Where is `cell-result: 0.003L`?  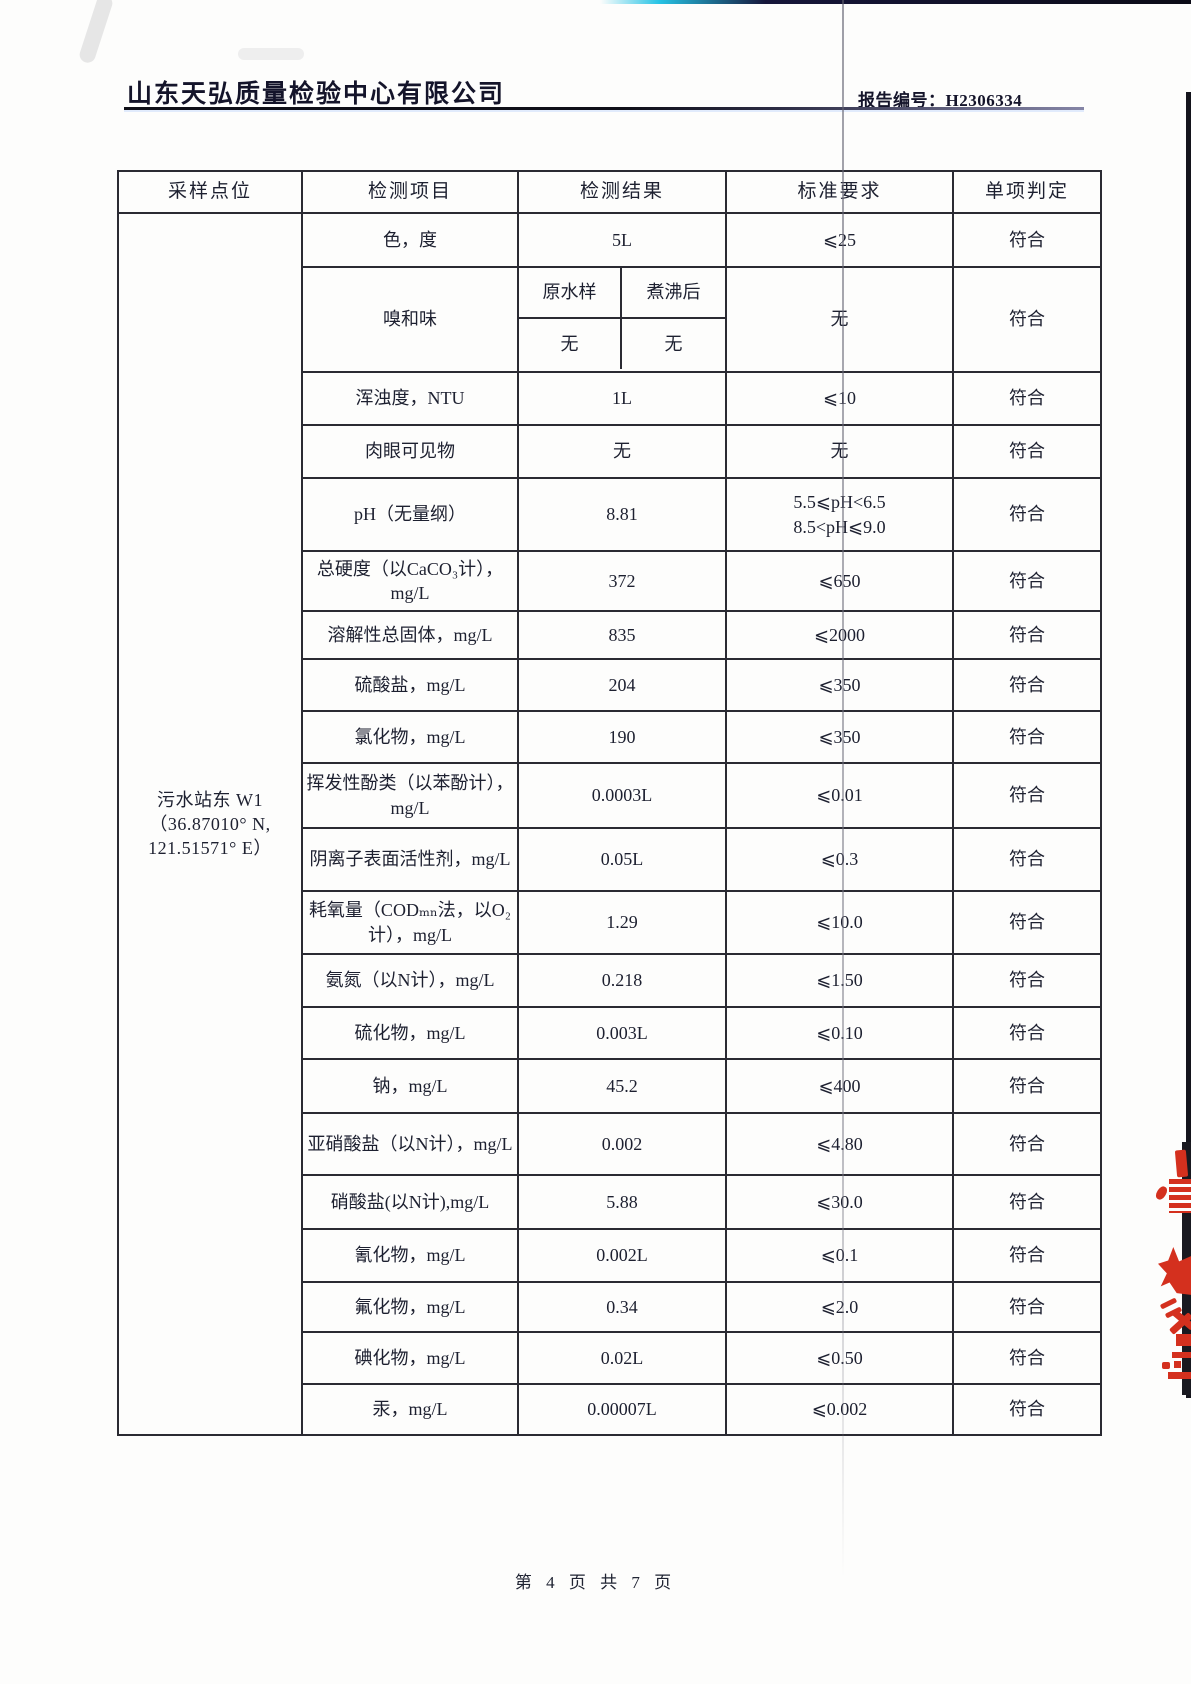
cell-result: 0.003L is located at coordinates (622, 1033).